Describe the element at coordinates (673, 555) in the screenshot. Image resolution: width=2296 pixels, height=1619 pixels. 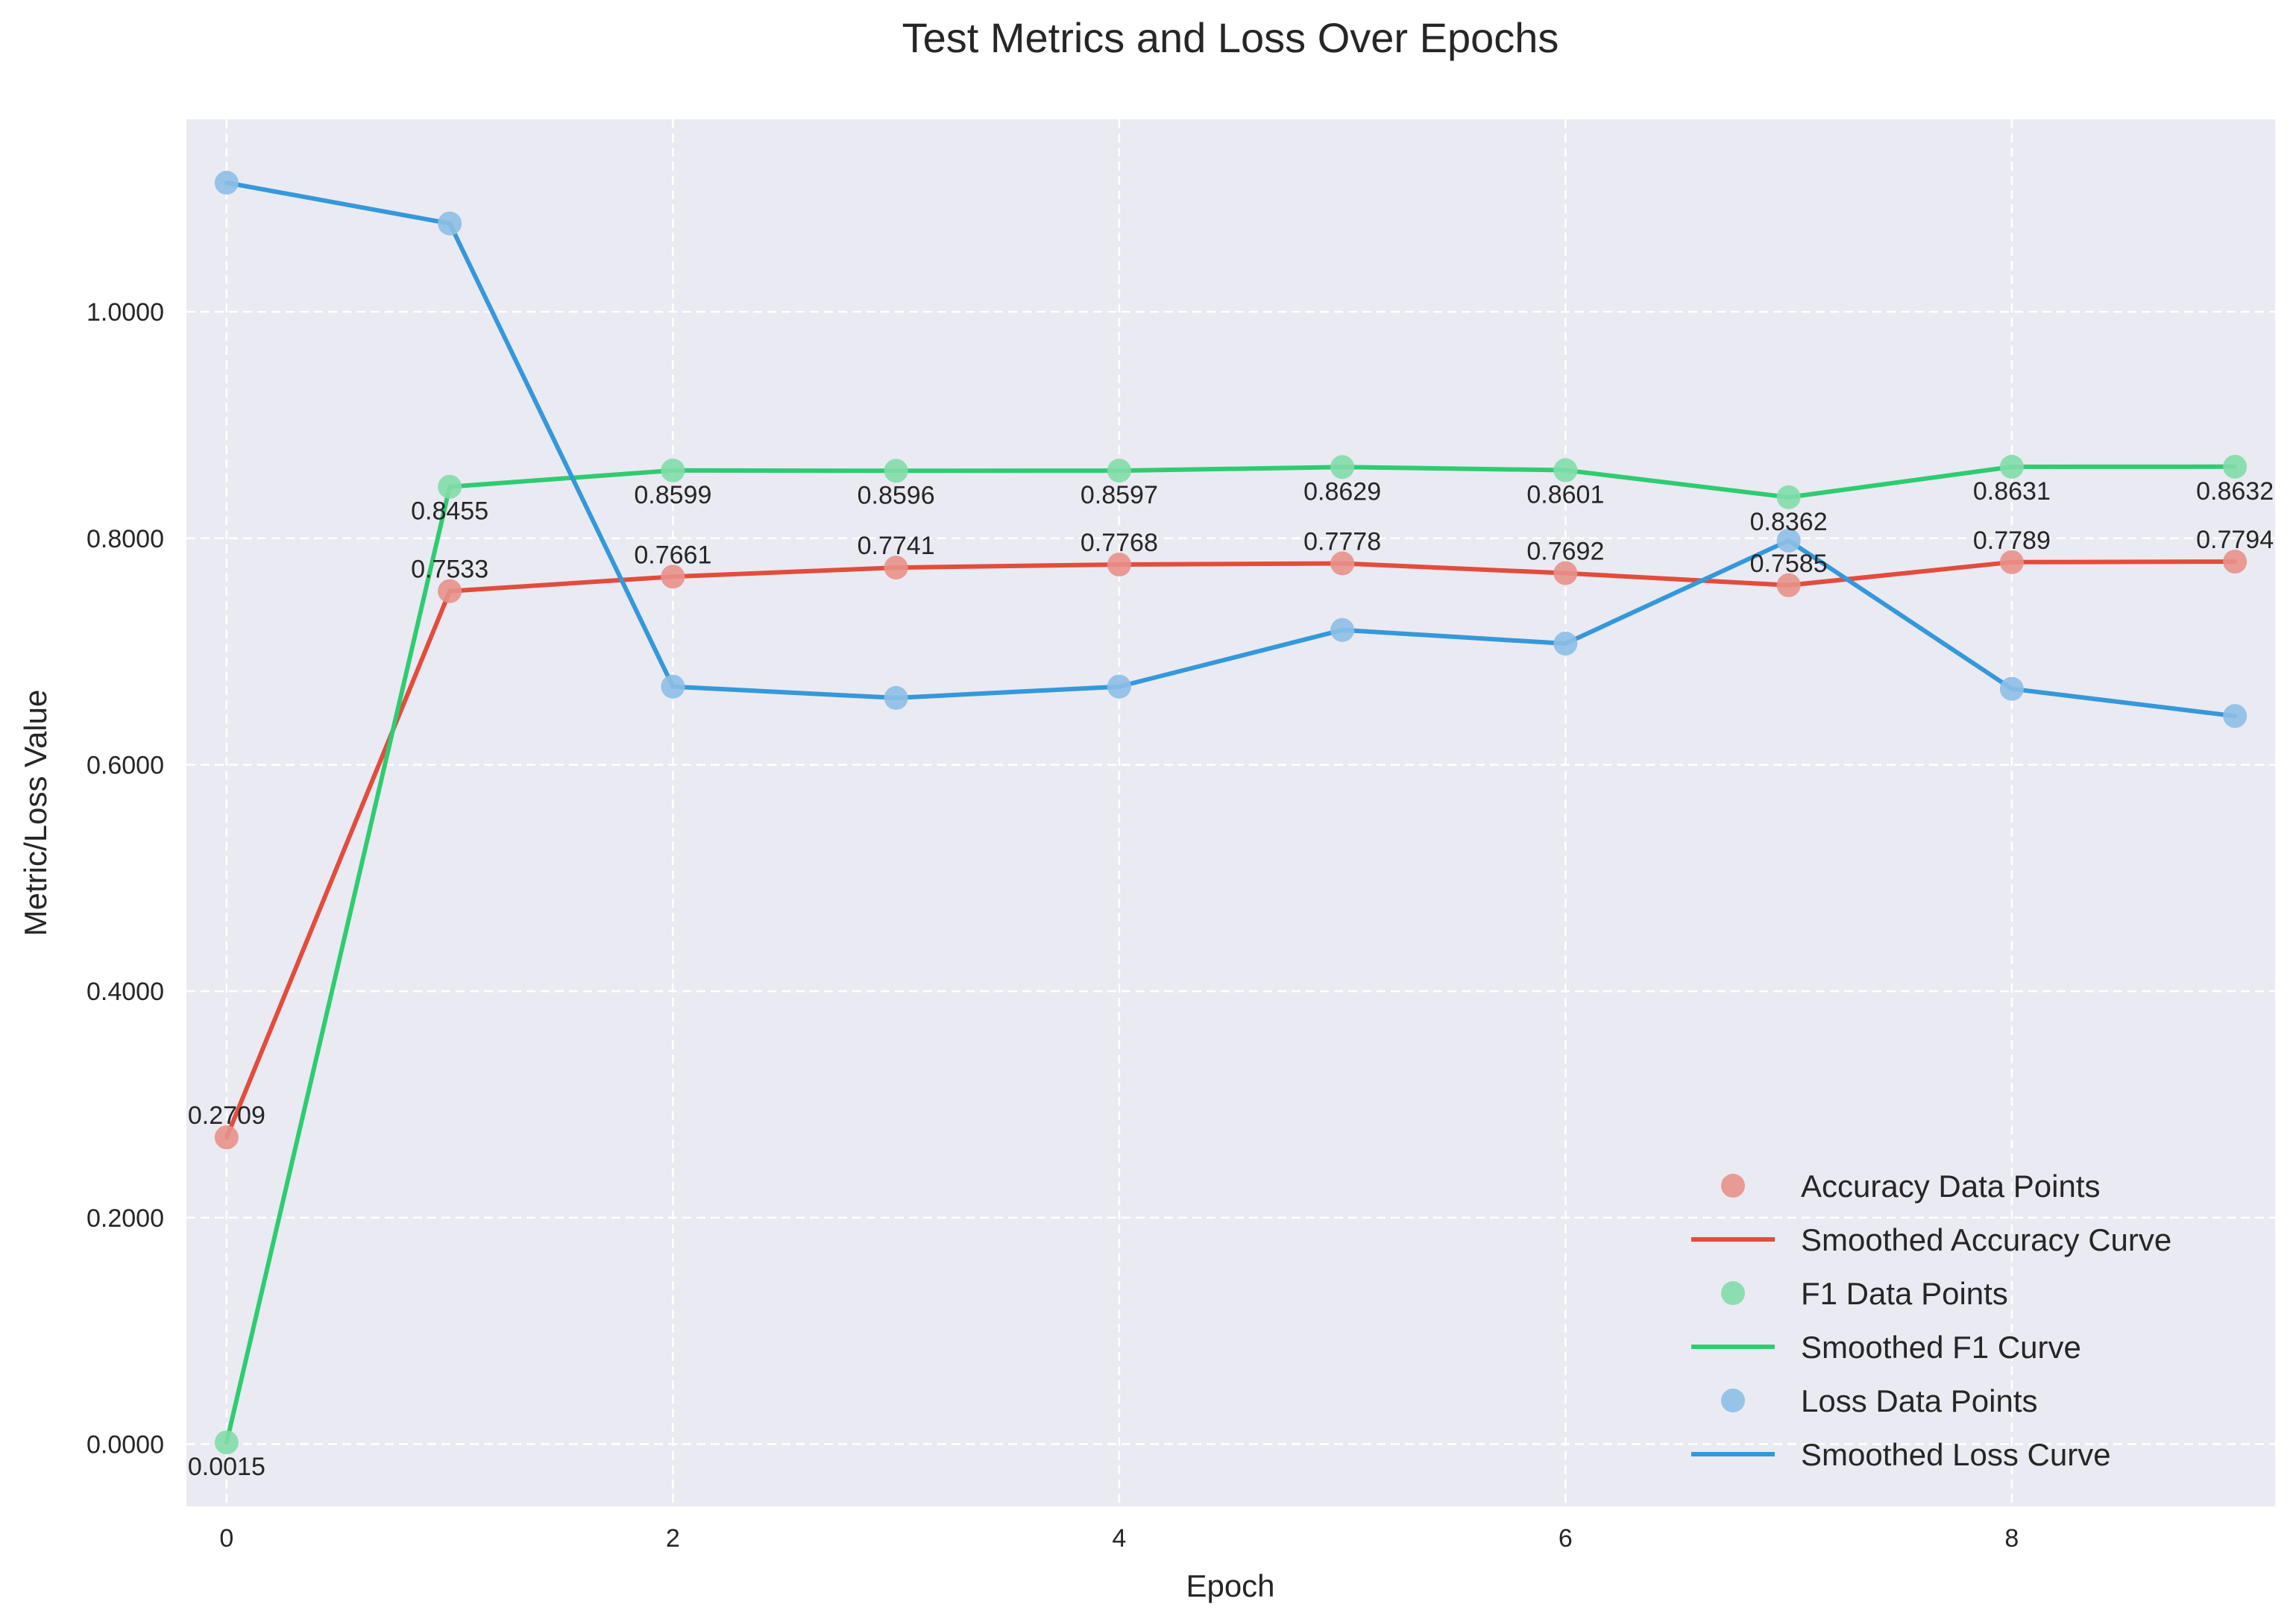
I see `accuracy-value-label: 0.7661` at that location.